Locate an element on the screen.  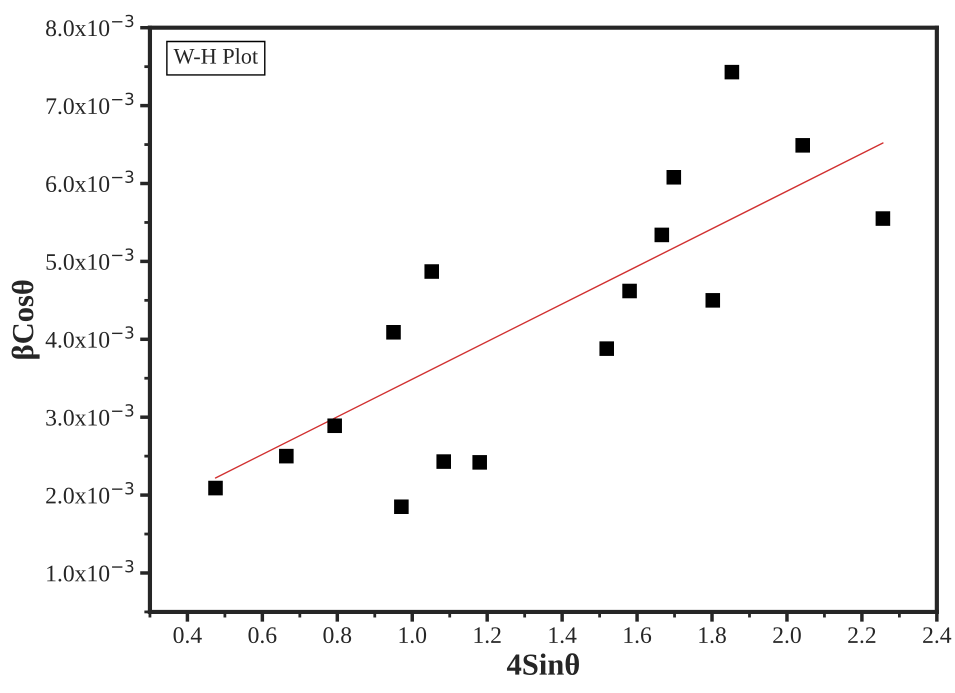
x-tick-label: 1.2 is located at coordinates (487, 635).